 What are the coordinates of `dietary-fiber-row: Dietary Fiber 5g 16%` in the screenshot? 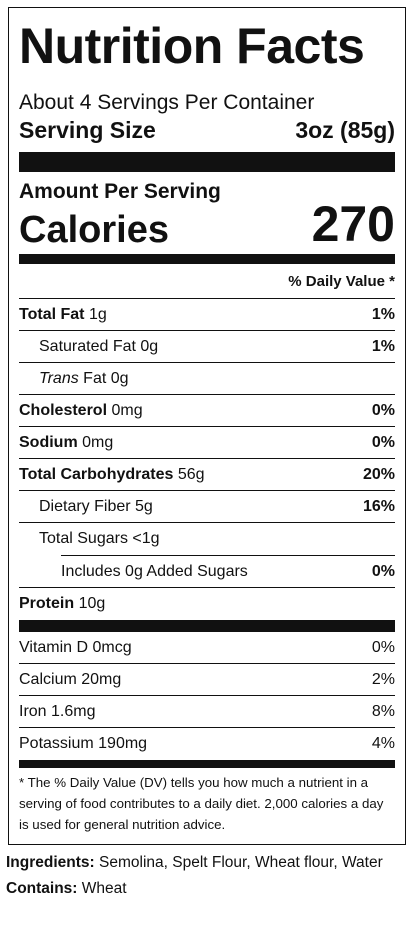 It's located at (207, 507).